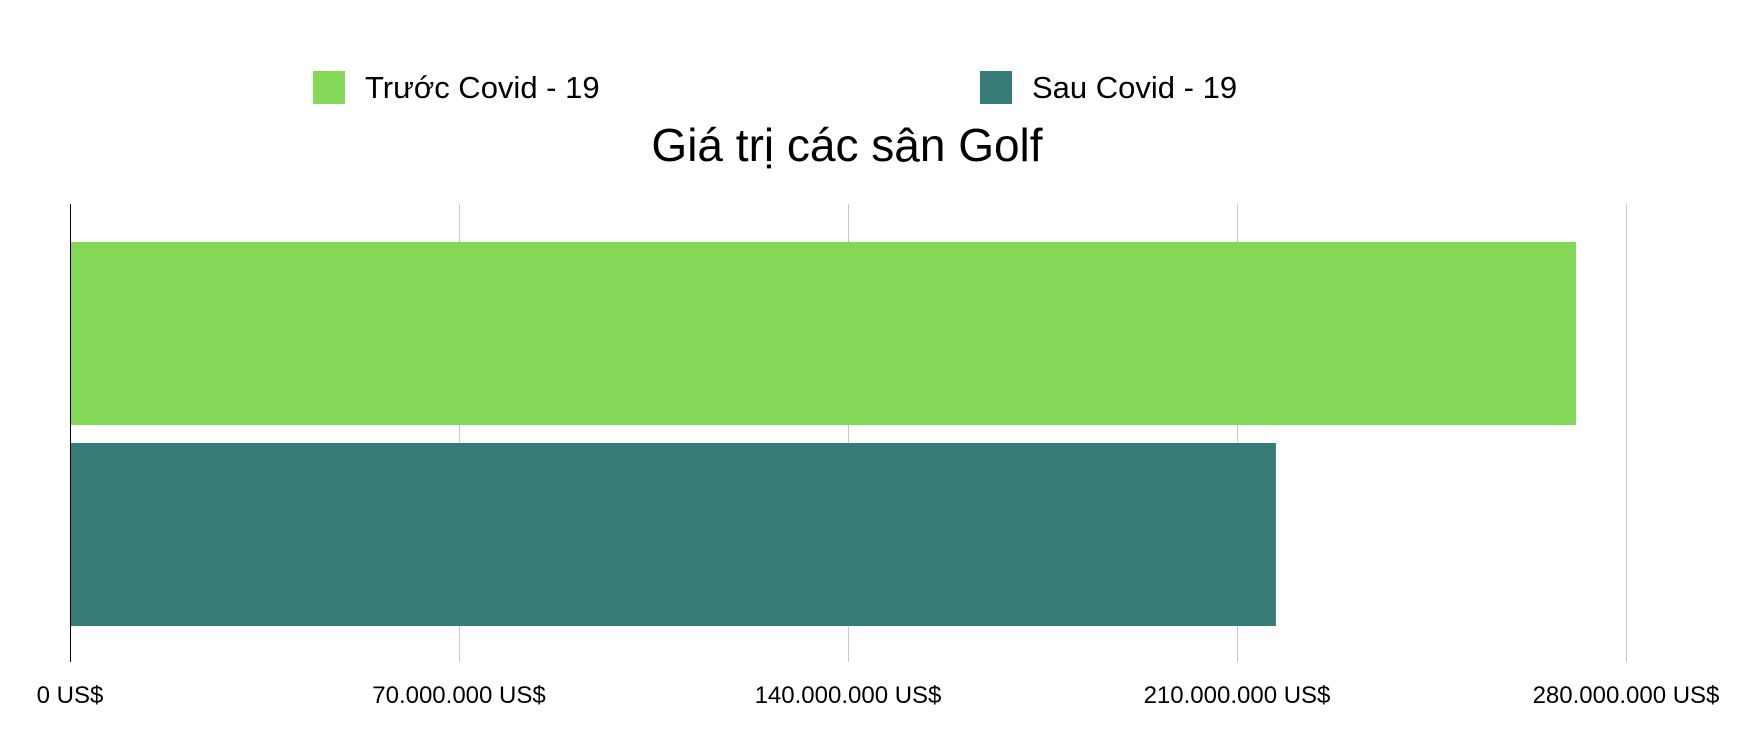 The height and width of the screenshot is (756, 1746). Describe the element at coordinates (1626, 695) in the screenshot. I see `x-tick-label: 280.000.000 US$` at that location.